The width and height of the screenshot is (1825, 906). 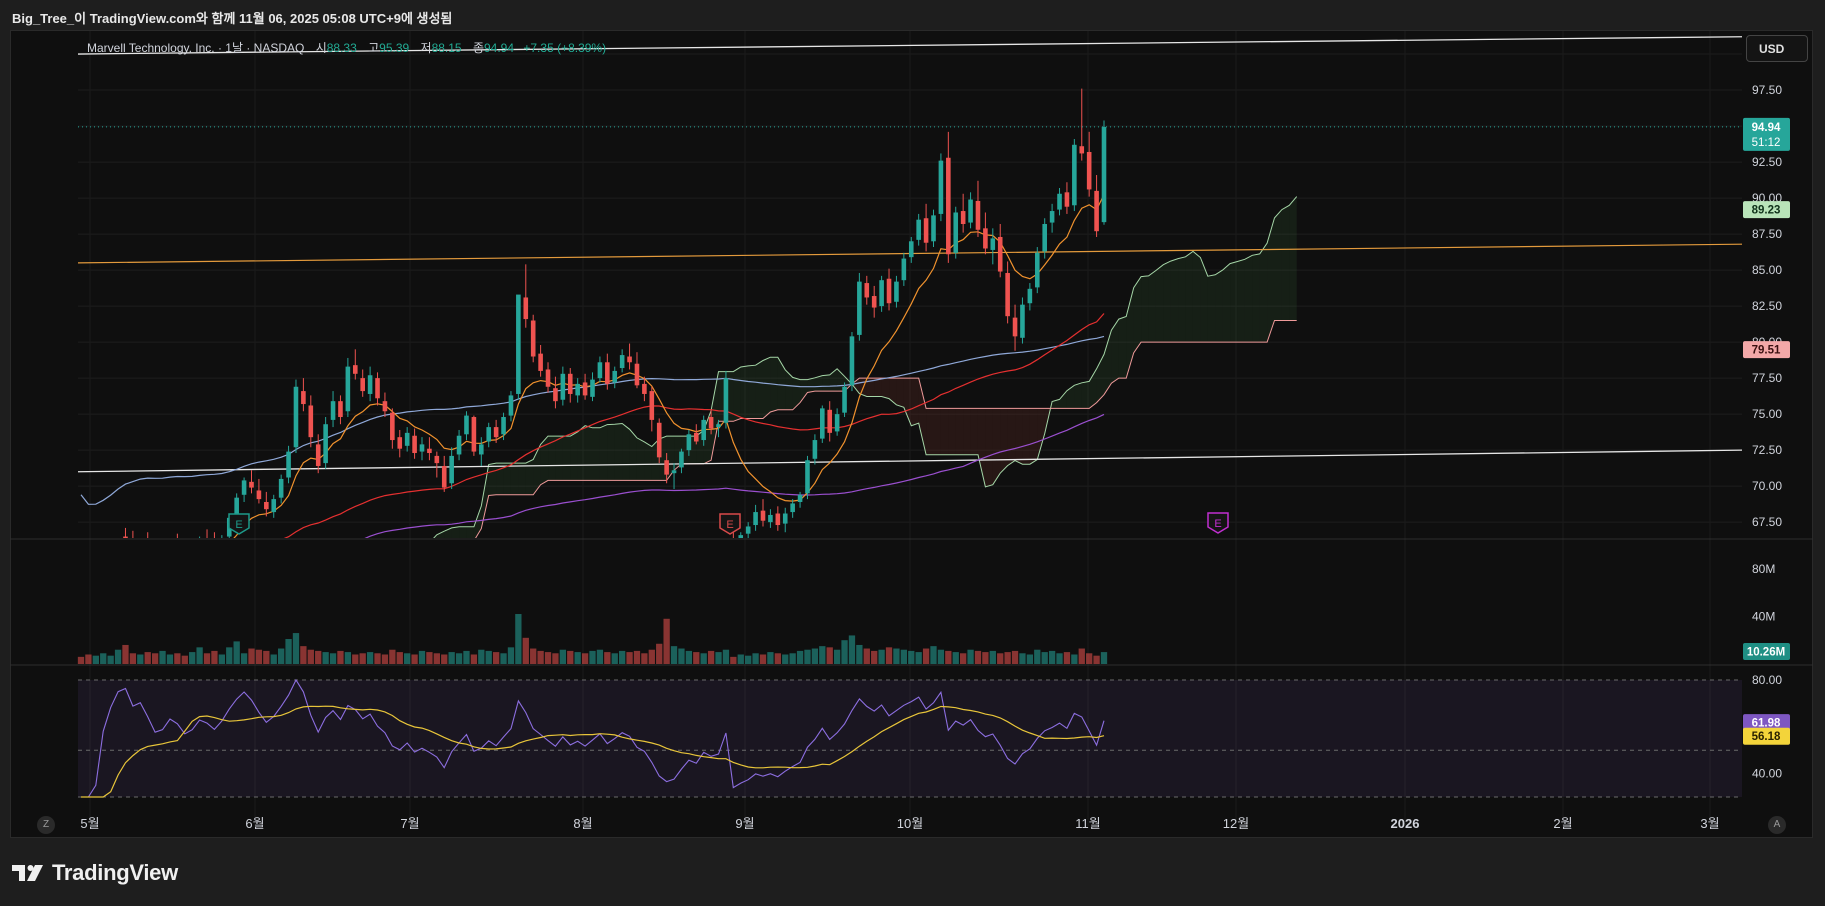 I want to click on time-axis-label: 2월, so click(x=1562, y=823).